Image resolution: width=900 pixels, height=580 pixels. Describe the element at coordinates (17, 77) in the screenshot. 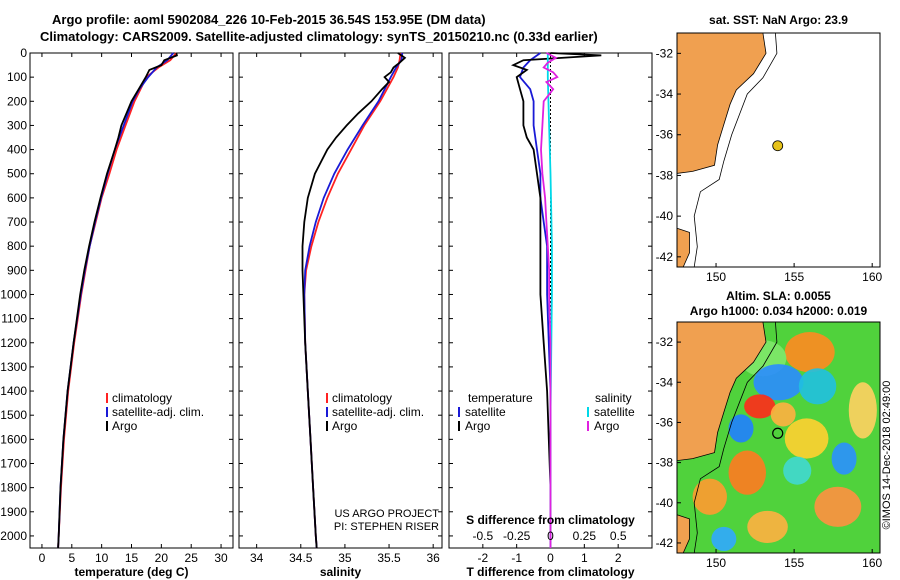

I see `depth-tick-label: 100` at that location.